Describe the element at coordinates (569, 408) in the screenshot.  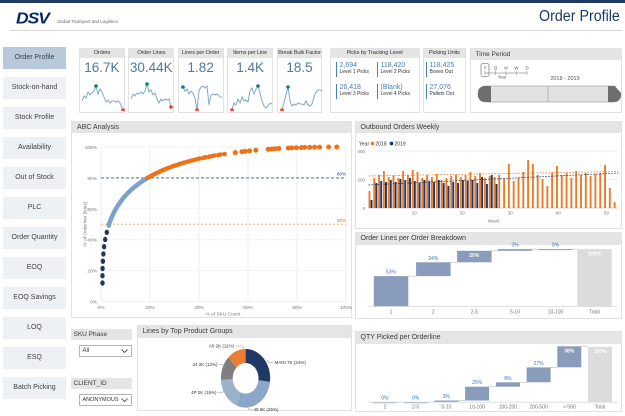
I see `svg-text: > 500` at that location.